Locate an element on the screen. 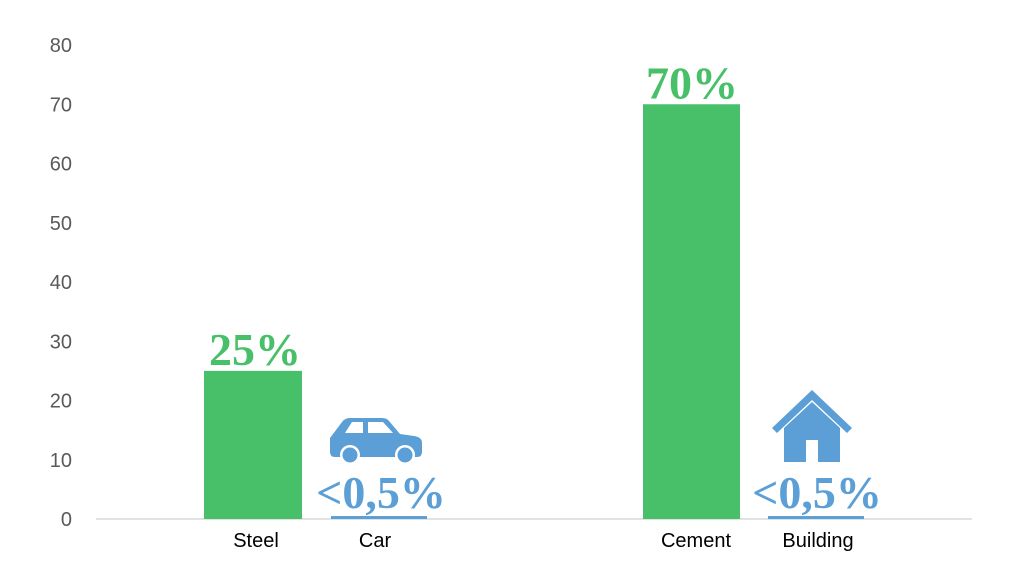 The height and width of the screenshot is (576, 1024). y-tick-label: 20 is located at coordinates (61, 402).